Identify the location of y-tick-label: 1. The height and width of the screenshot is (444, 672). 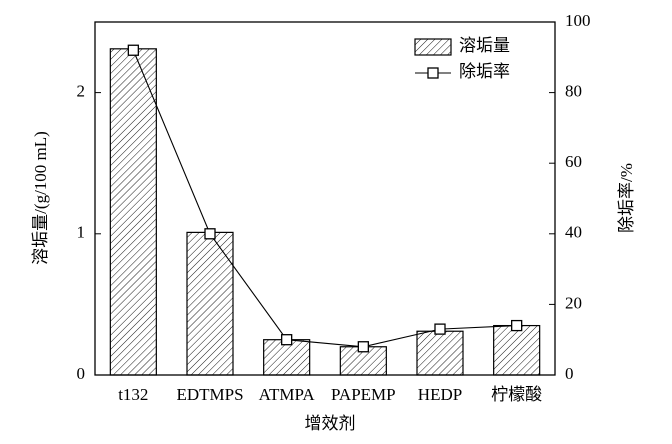
(81, 232).